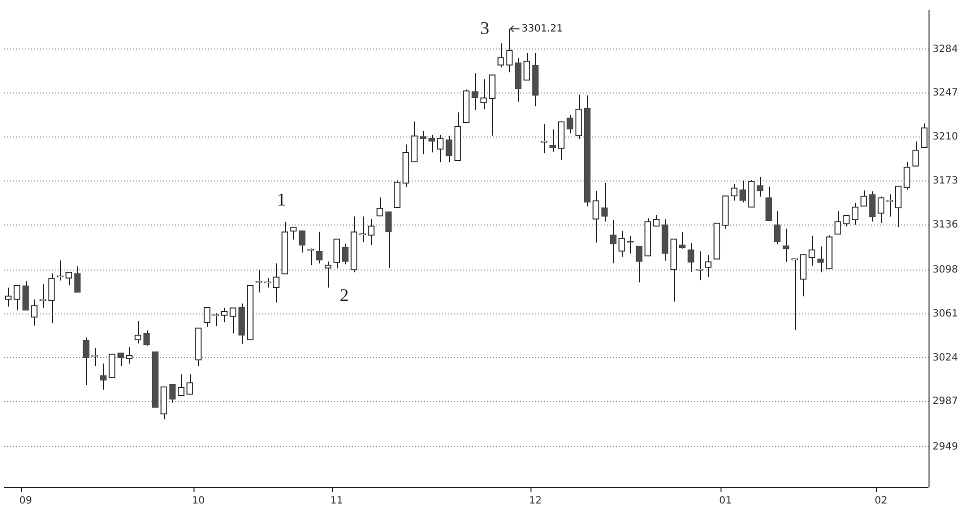 This screenshot has width=968, height=512. I want to click on x-tick-label: 12, so click(535, 501).